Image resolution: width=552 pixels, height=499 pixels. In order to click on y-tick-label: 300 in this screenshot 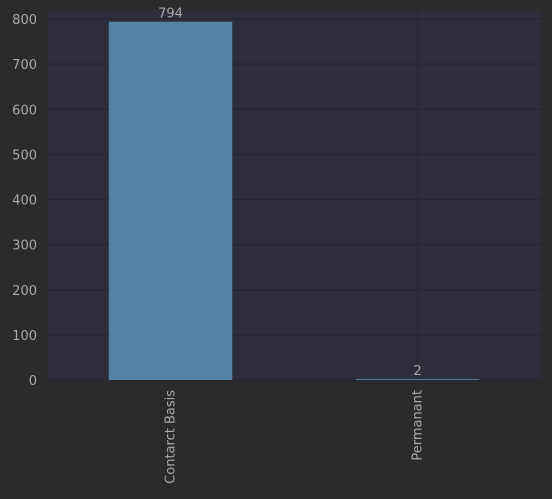, I will do `click(24, 246)`.